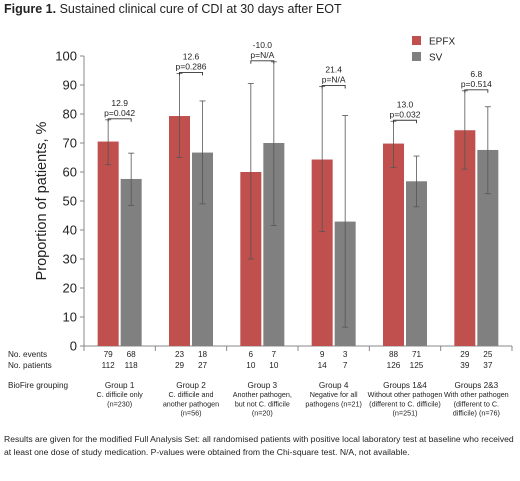 The height and width of the screenshot is (481, 520). What do you see at coordinates (42, 201) in the screenshot?
I see `y-axis-label: Proportion of patients, %` at bounding box center [42, 201].